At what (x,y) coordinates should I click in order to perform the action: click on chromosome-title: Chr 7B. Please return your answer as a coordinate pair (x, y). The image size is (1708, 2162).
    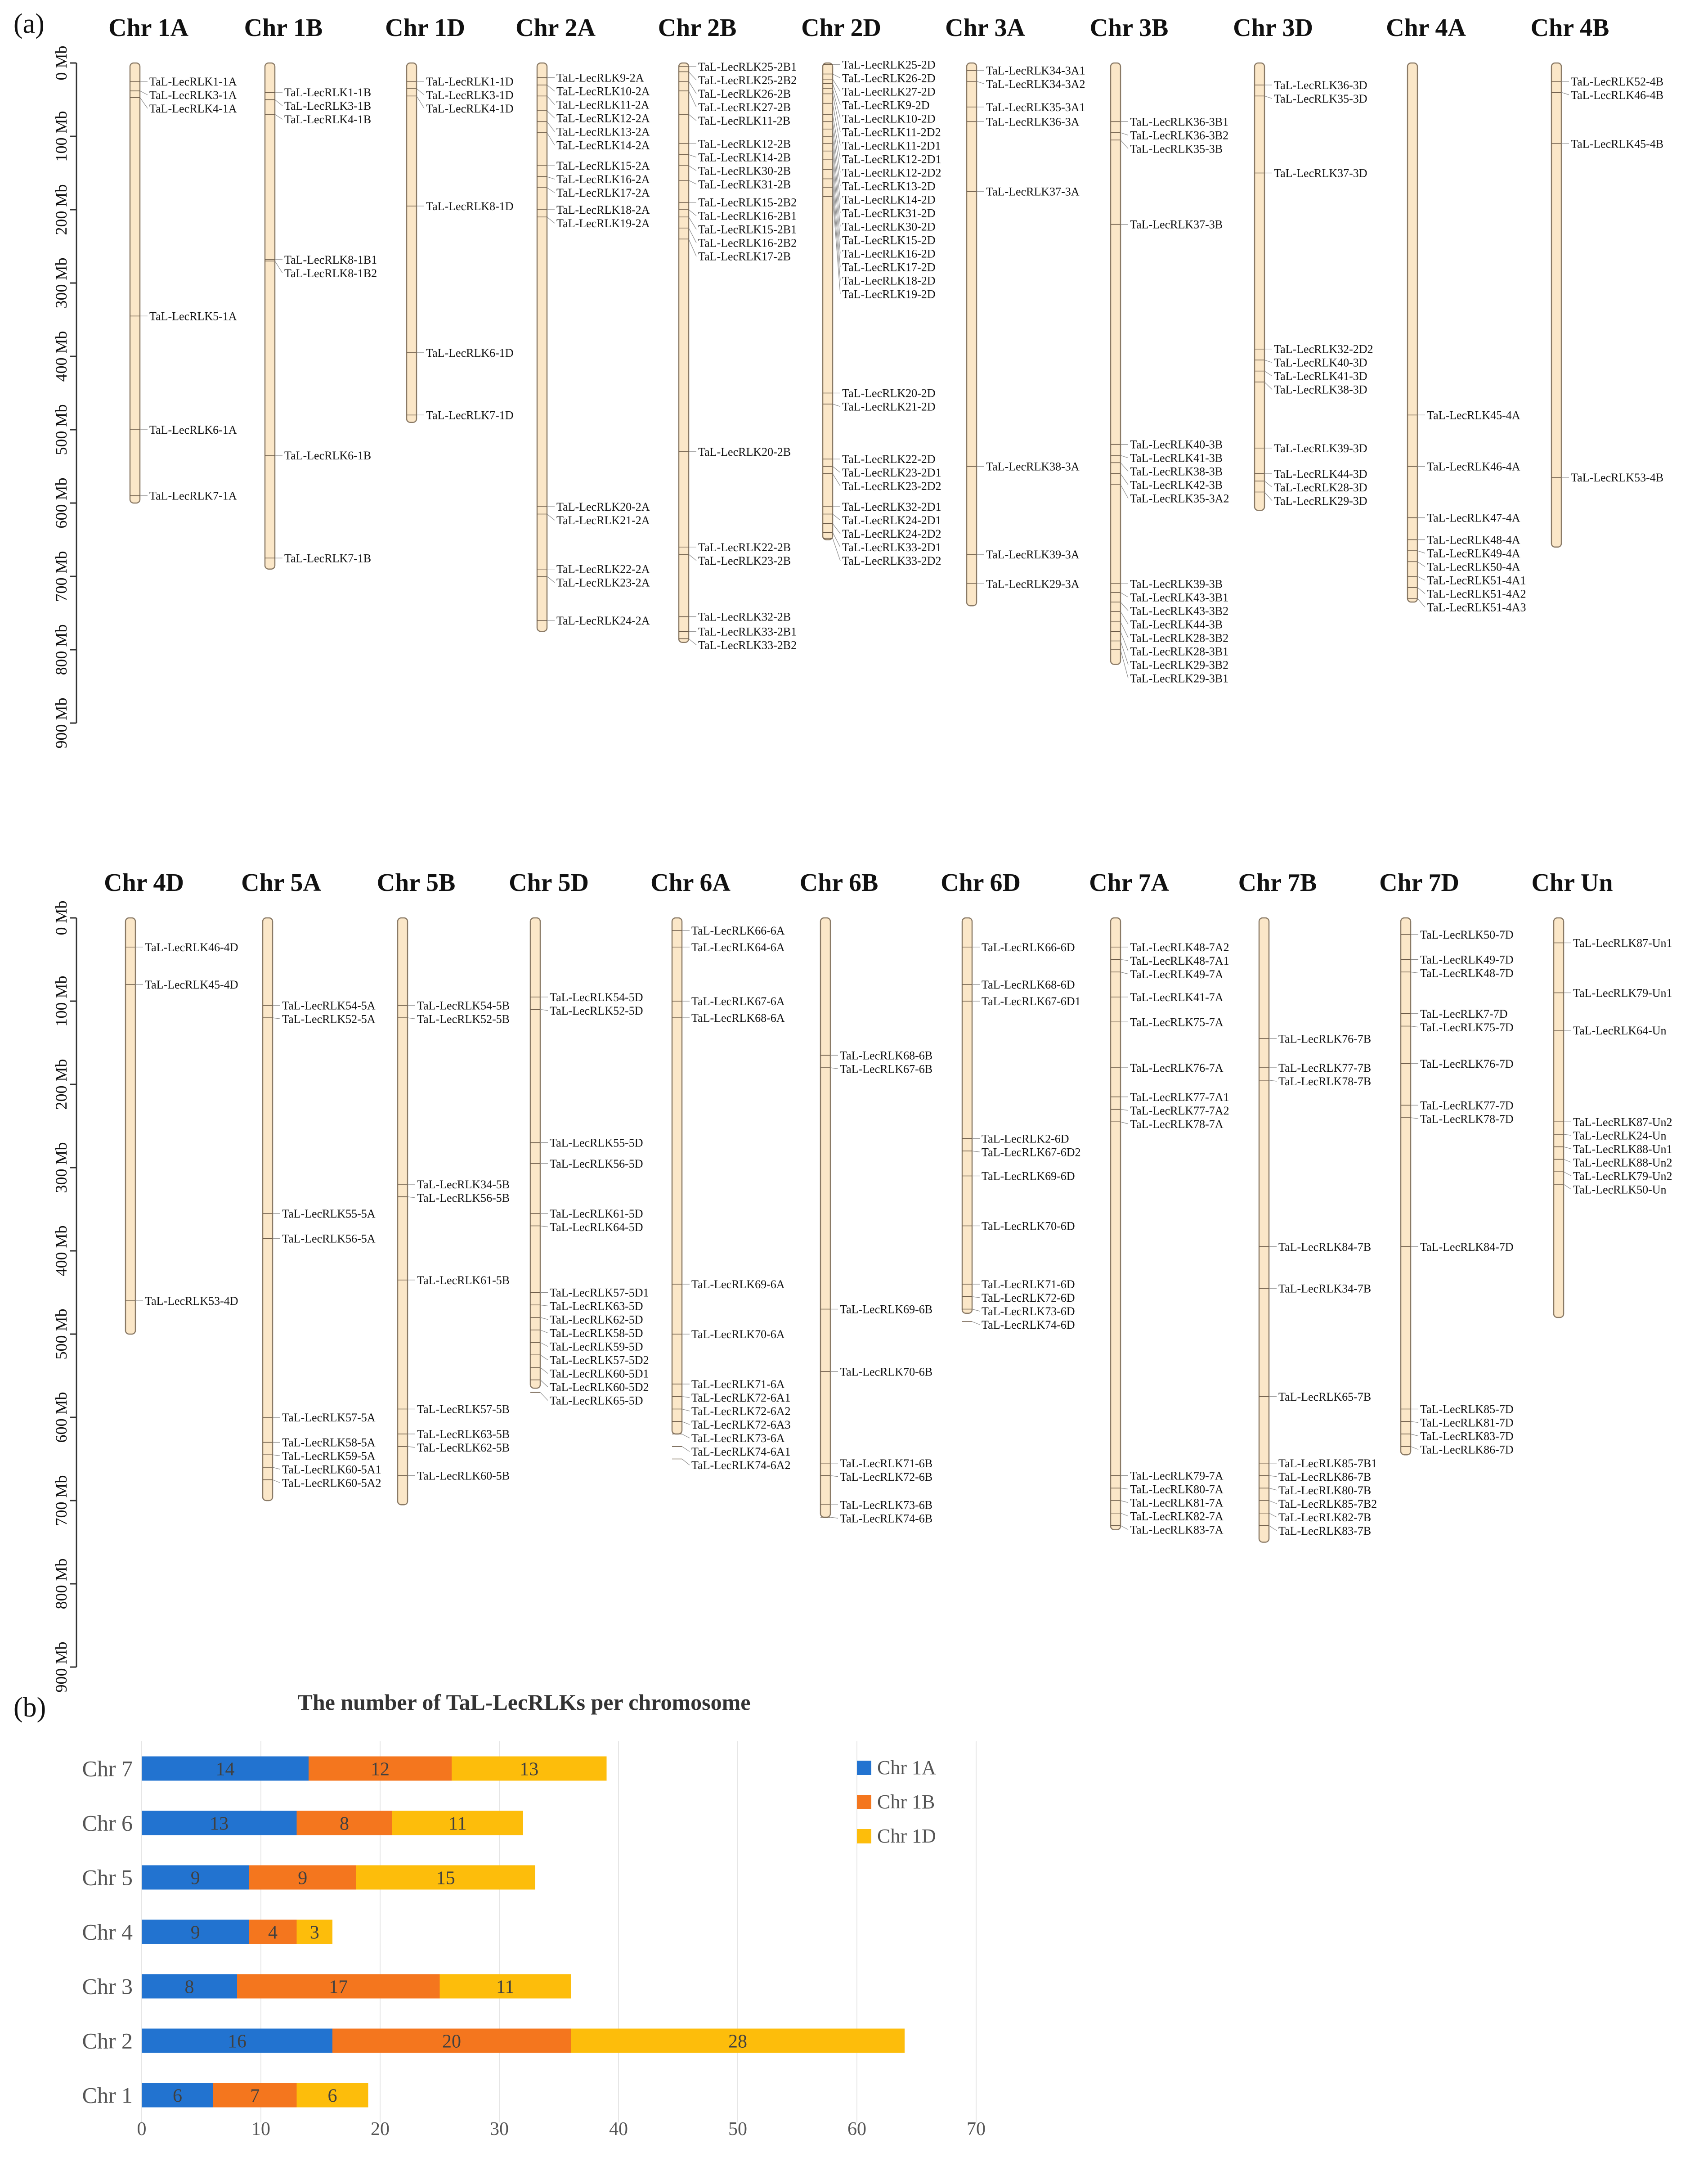
    Looking at the image, I should click on (1277, 883).